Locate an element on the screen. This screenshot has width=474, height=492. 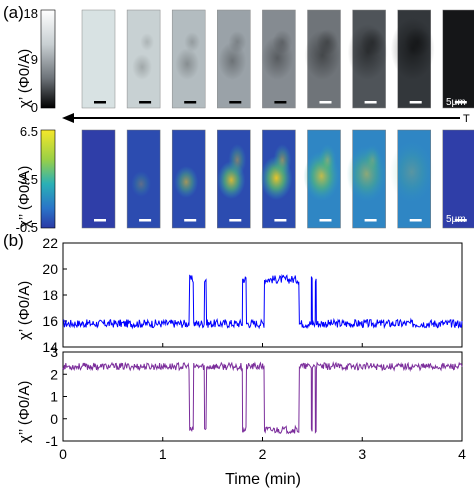
temperature-arrow-label: T is located at coordinates (466, 119).